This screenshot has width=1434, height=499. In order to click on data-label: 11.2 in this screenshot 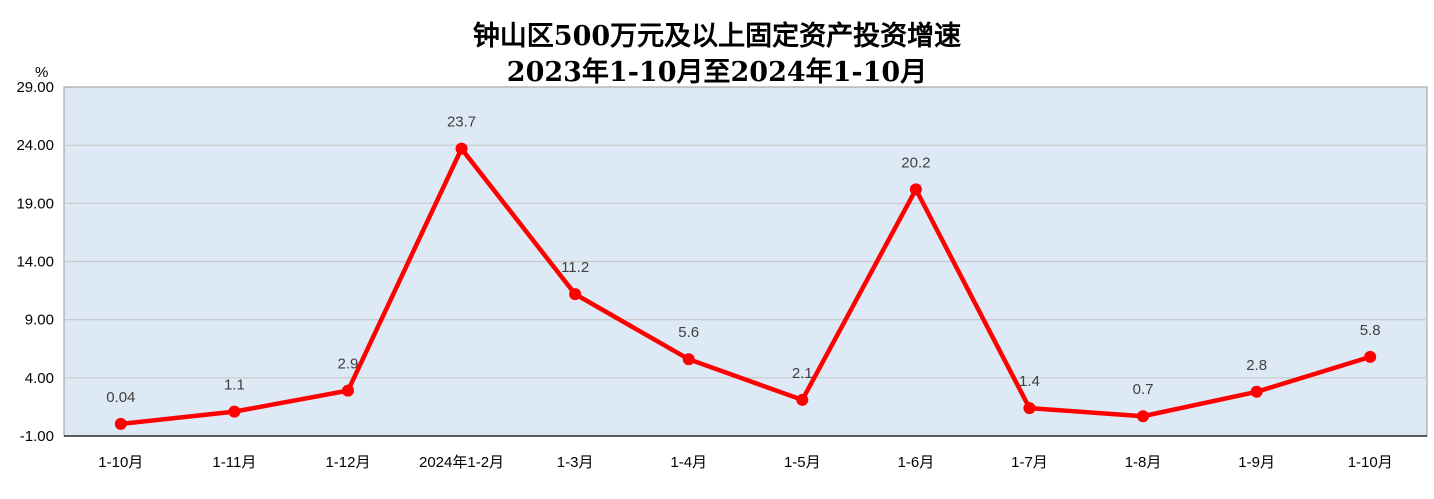, I will do `click(575, 267)`.